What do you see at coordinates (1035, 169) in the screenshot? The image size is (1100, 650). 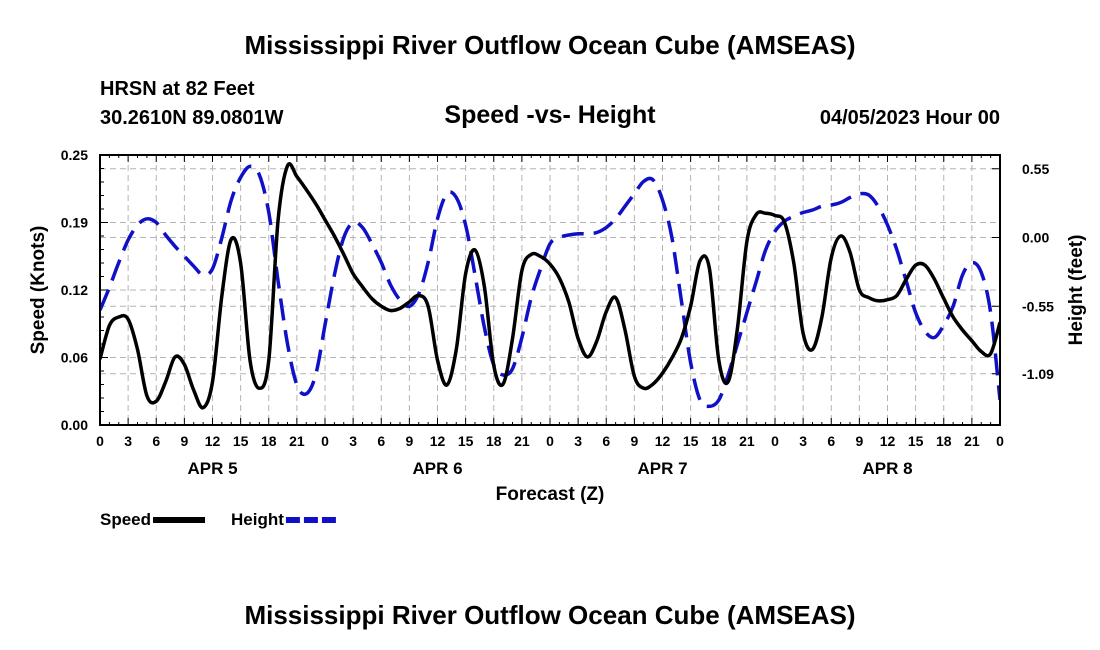 I see `y2-tick-label: 0.55` at bounding box center [1035, 169].